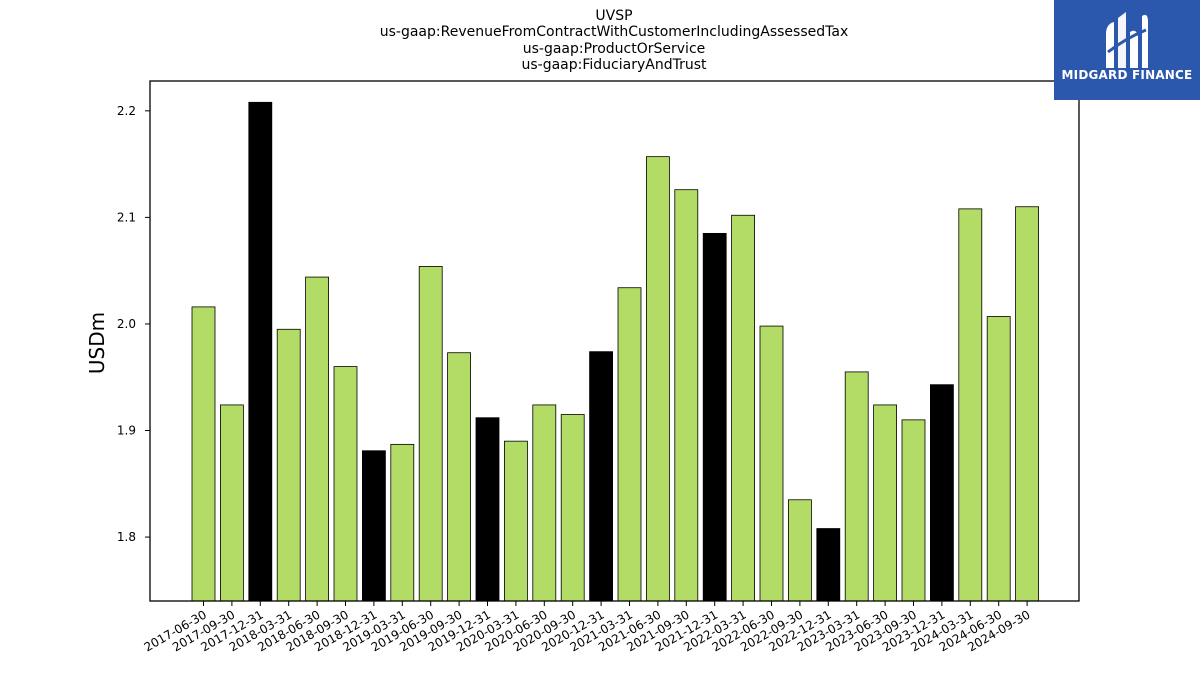  What do you see at coordinates (614, 49) in the screenshot?
I see `chart-title-line-3: us-gaap:ProductOrService` at bounding box center [614, 49].